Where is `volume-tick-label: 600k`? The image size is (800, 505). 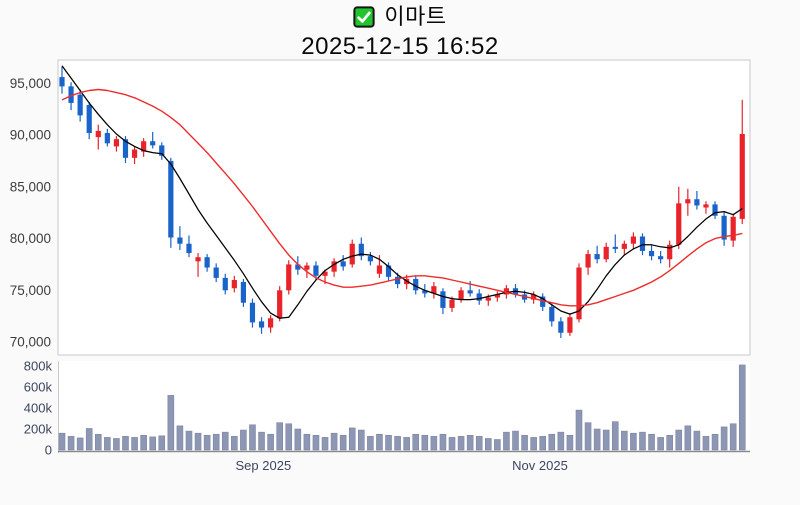 volume-tick-label: 600k is located at coordinates (38, 387).